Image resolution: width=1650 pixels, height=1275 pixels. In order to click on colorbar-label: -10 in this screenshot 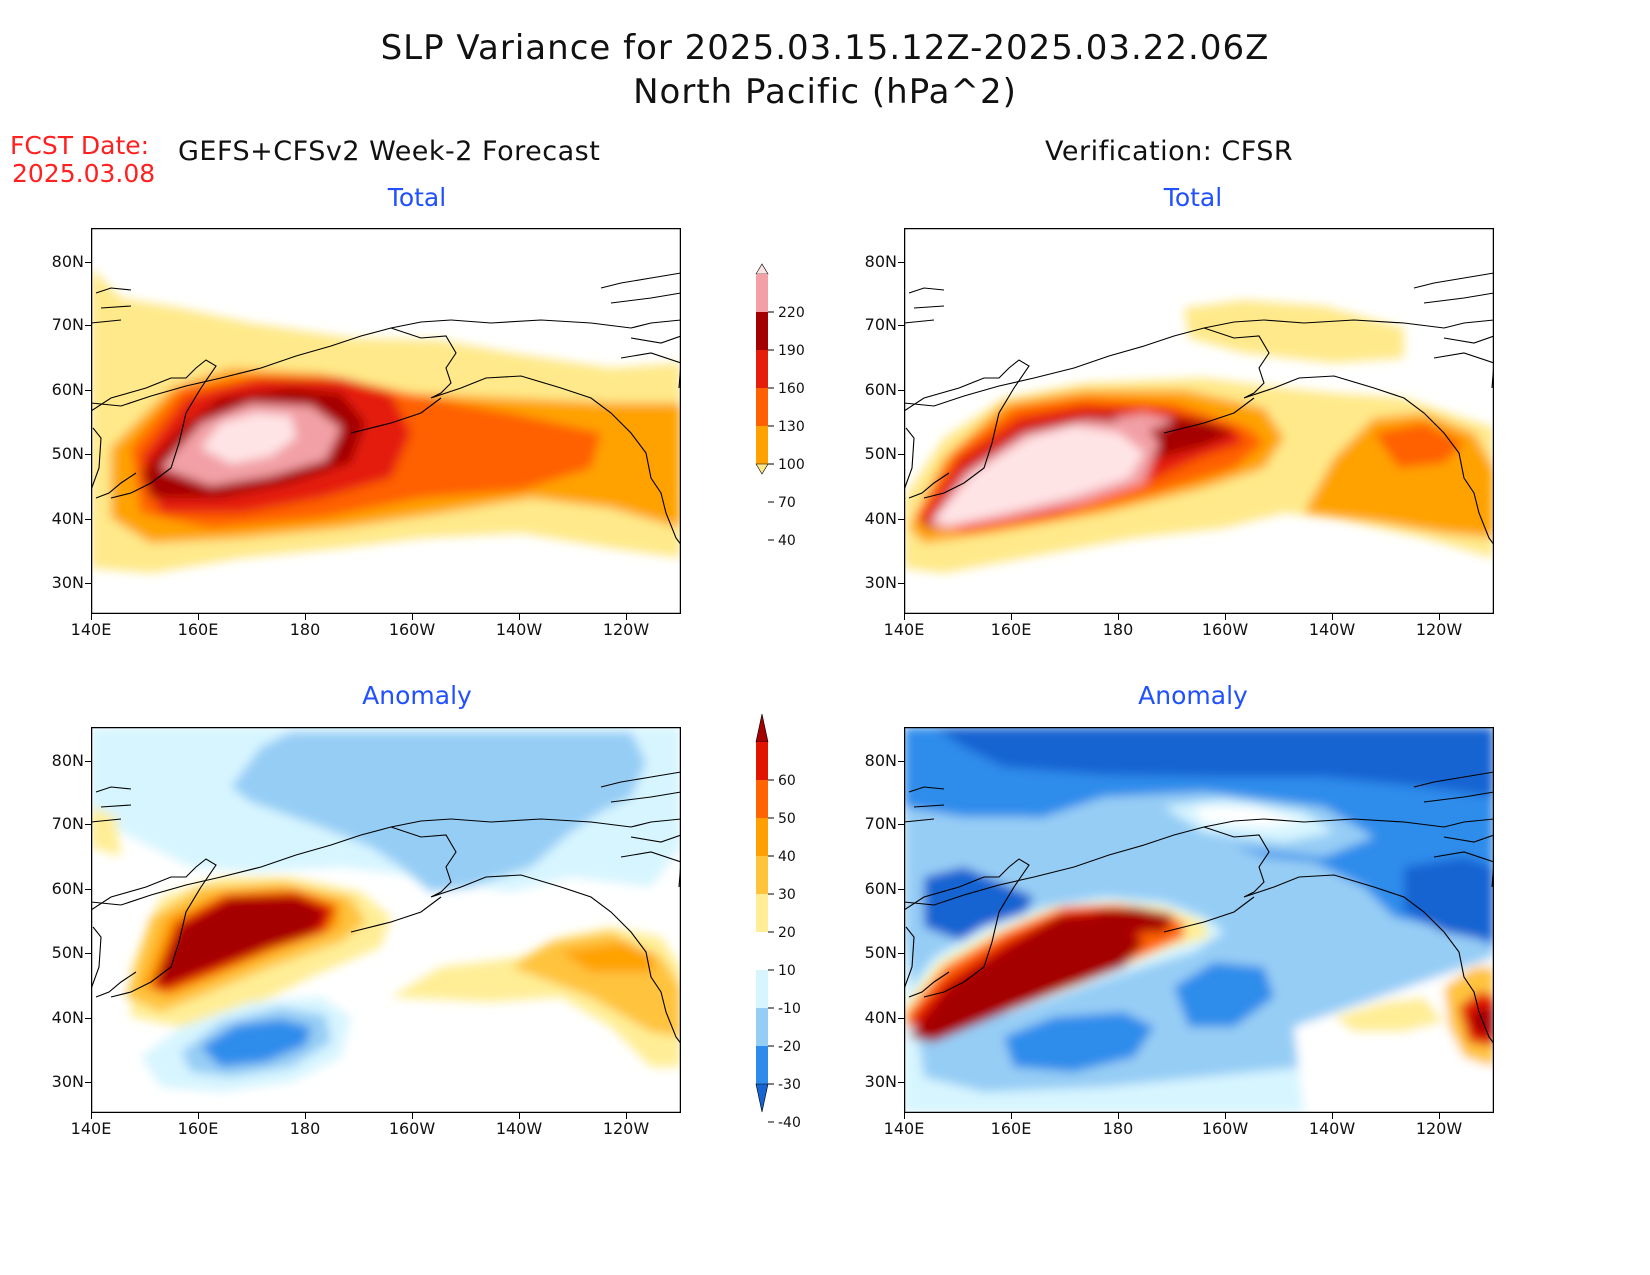, I will do `click(789, 1009)`.